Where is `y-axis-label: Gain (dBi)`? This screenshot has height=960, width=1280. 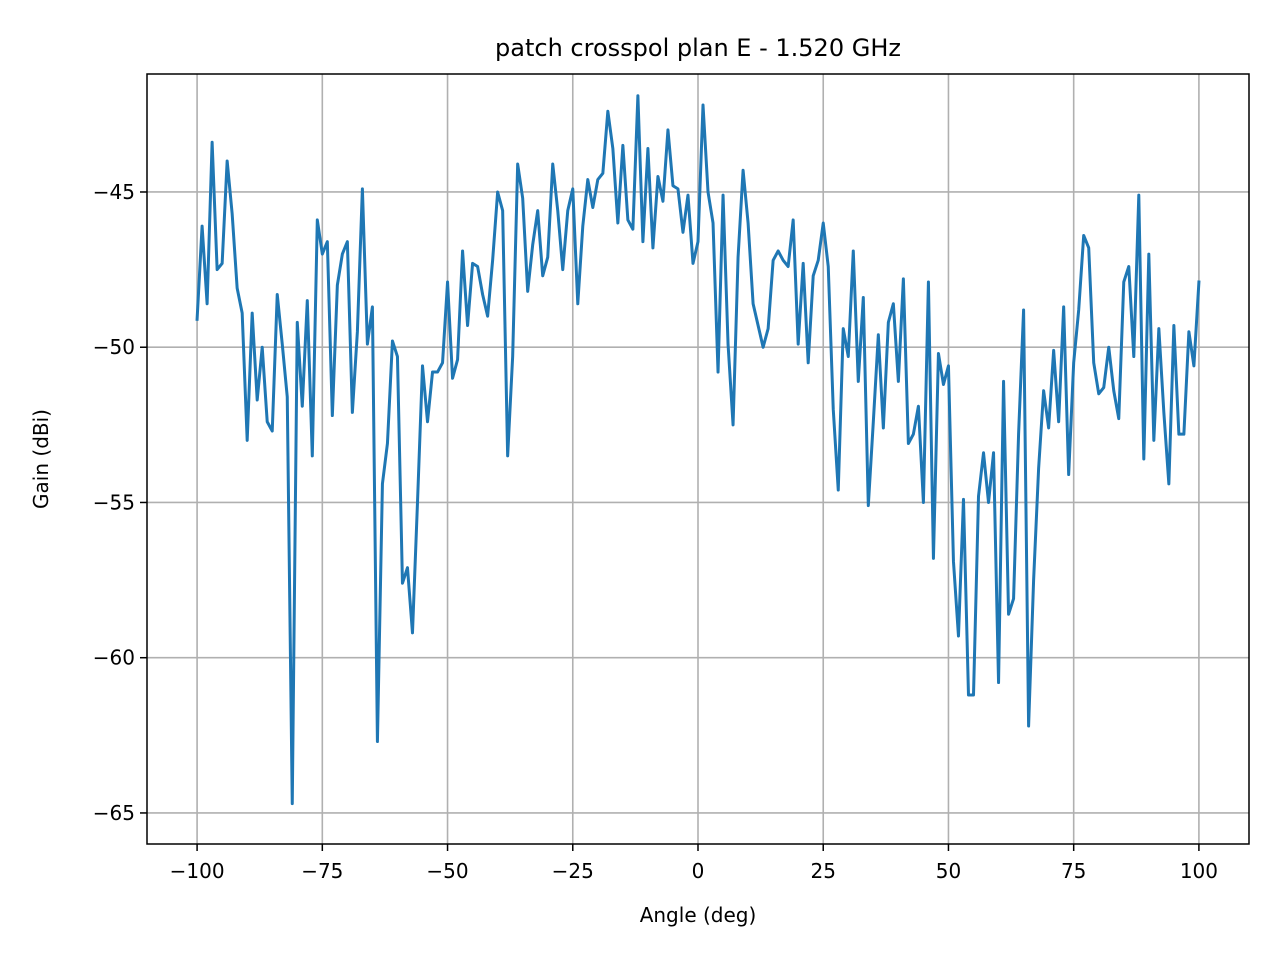 y-axis-label: Gain (dBi) is located at coordinates (41, 459).